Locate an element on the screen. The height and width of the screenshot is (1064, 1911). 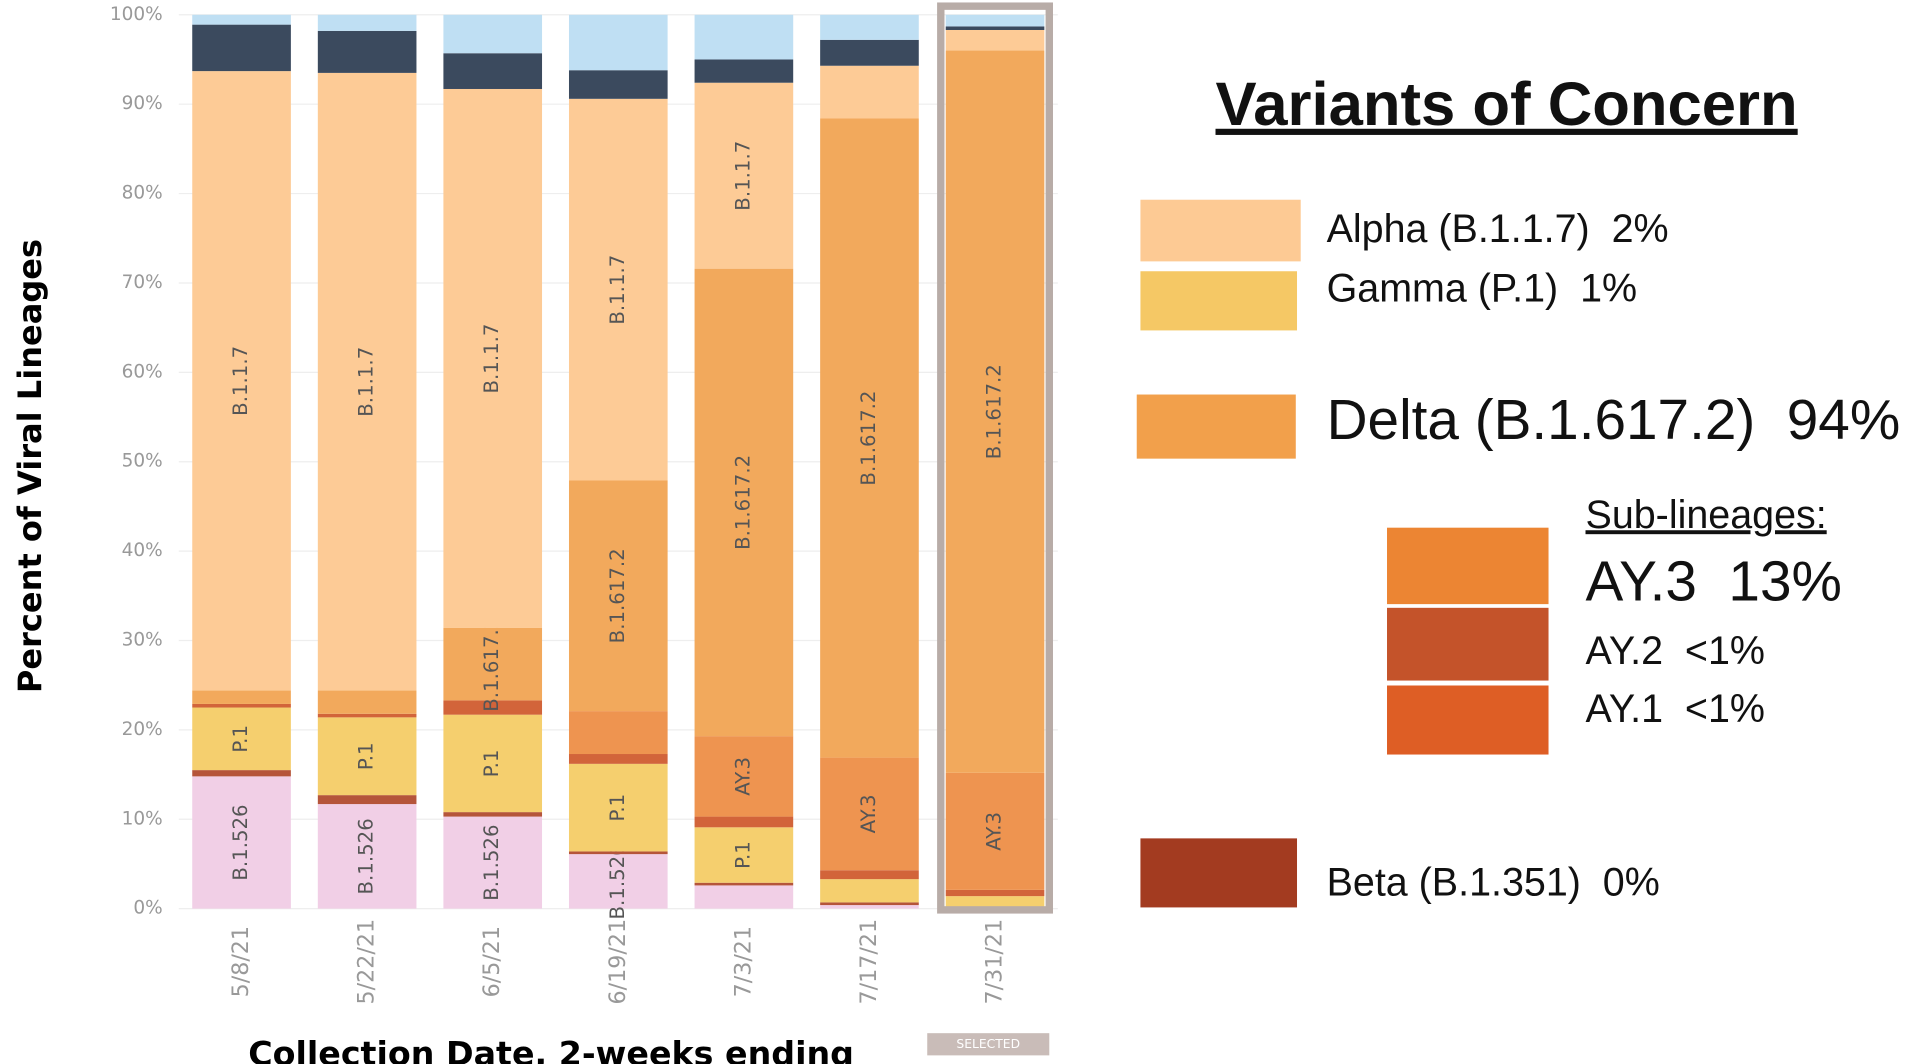
x-tick-label: 7/31/21 is located at coordinates (995, 962).